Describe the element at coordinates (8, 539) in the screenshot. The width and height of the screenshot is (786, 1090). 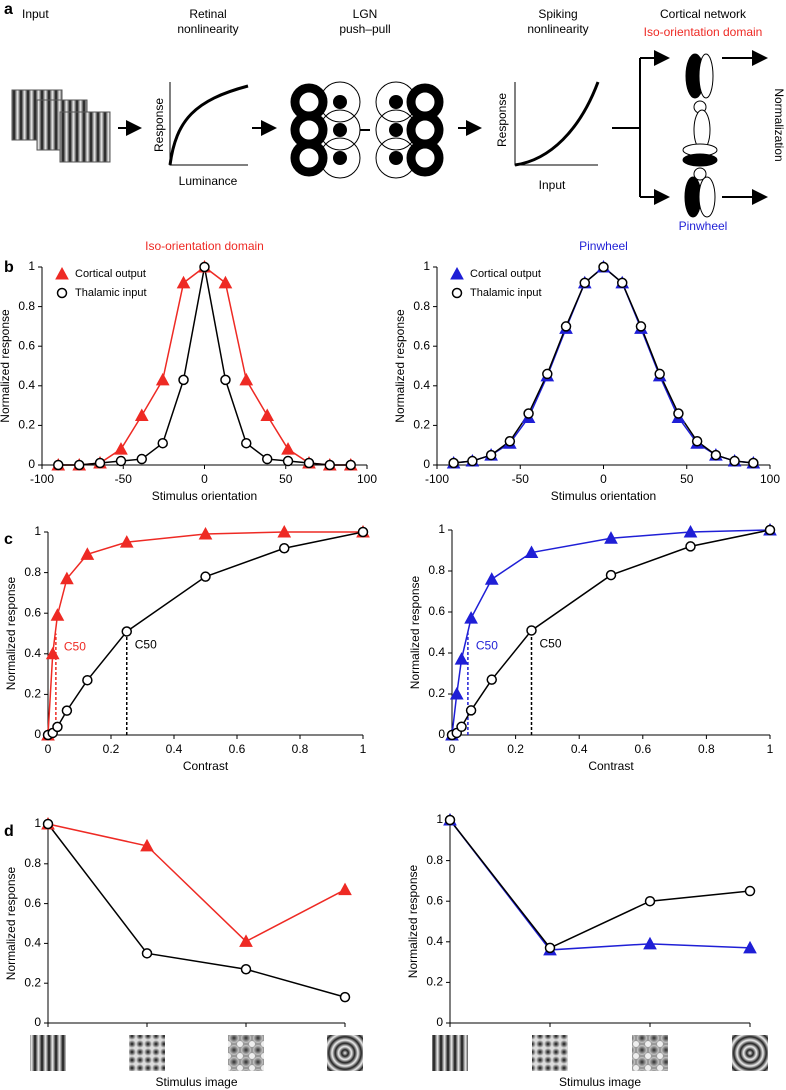
I see `panel-label: c` at that location.